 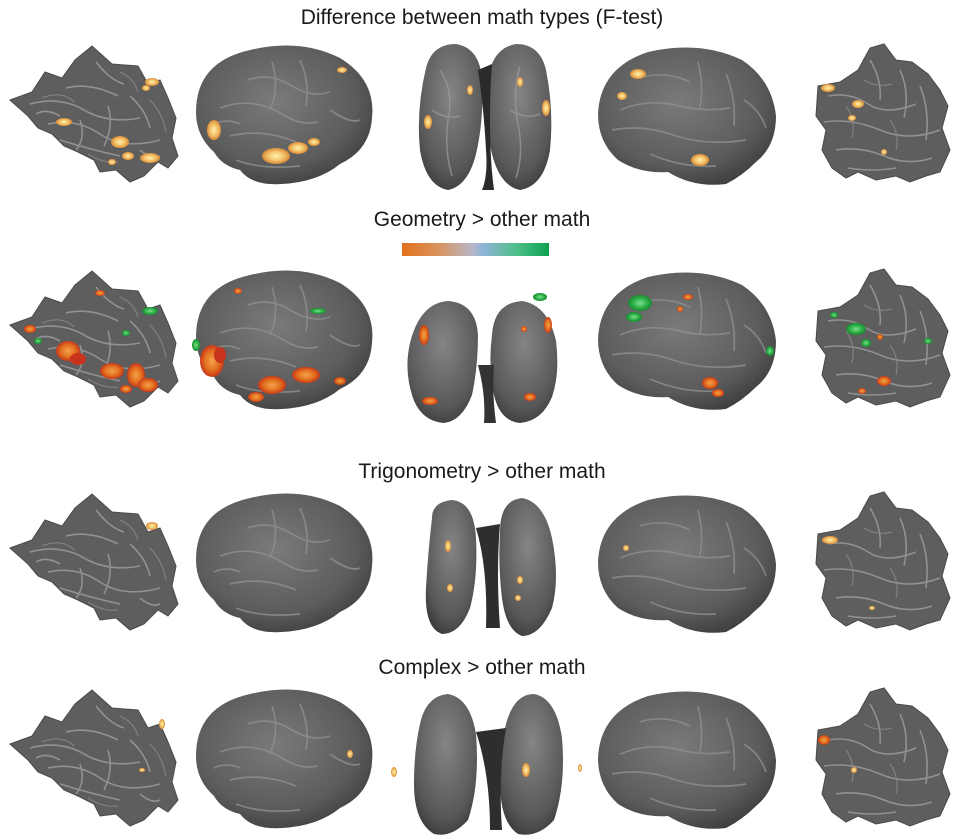 What do you see at coordinates (482, 667) in the screenshot?
I see `panel-title-complex: Complex > other math` at bounding box center [482, 667].